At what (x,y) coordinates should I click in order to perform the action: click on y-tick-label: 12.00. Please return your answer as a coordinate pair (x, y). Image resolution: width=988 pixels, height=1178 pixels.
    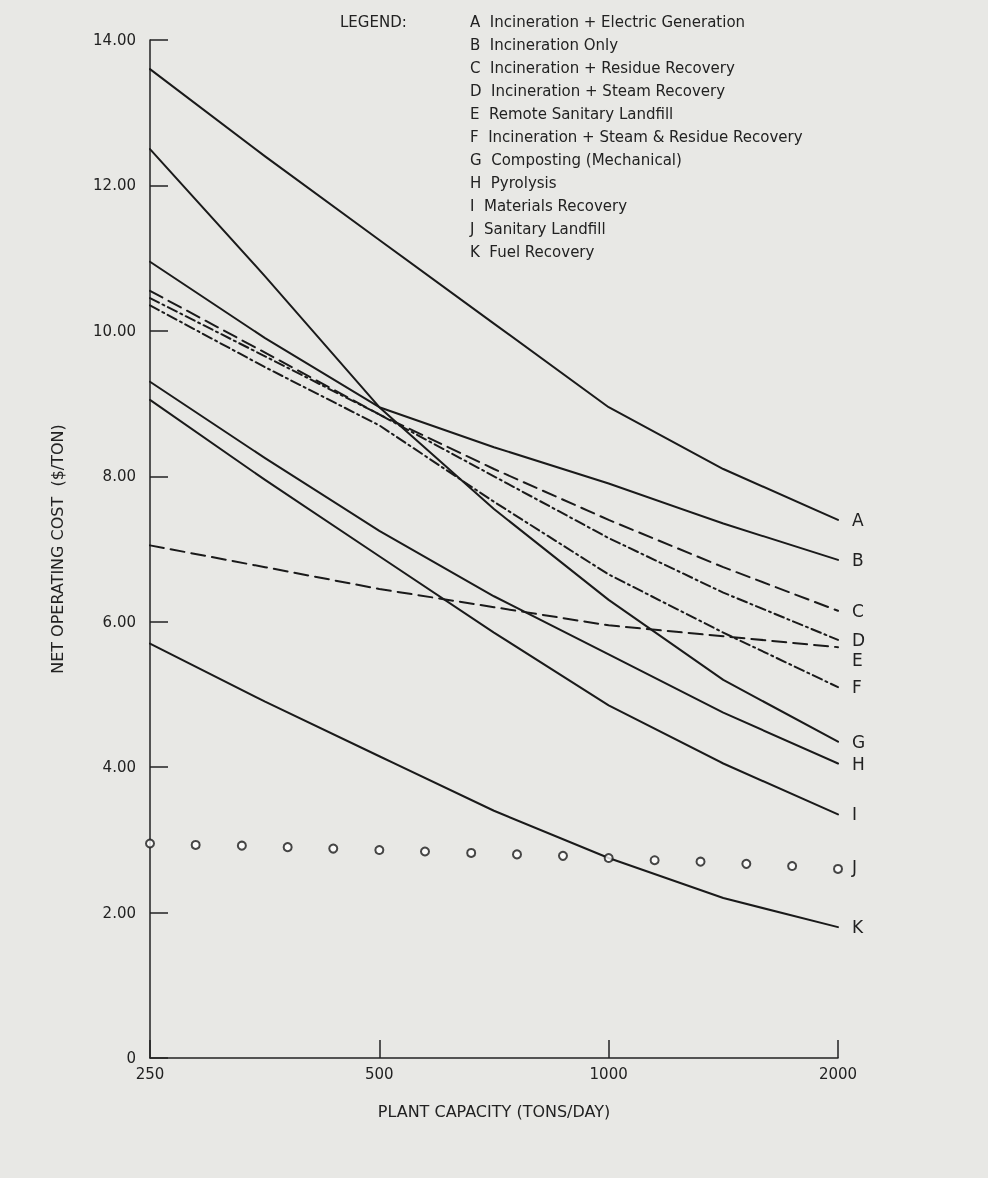
    Looking at the image, I should click on (114, 185).